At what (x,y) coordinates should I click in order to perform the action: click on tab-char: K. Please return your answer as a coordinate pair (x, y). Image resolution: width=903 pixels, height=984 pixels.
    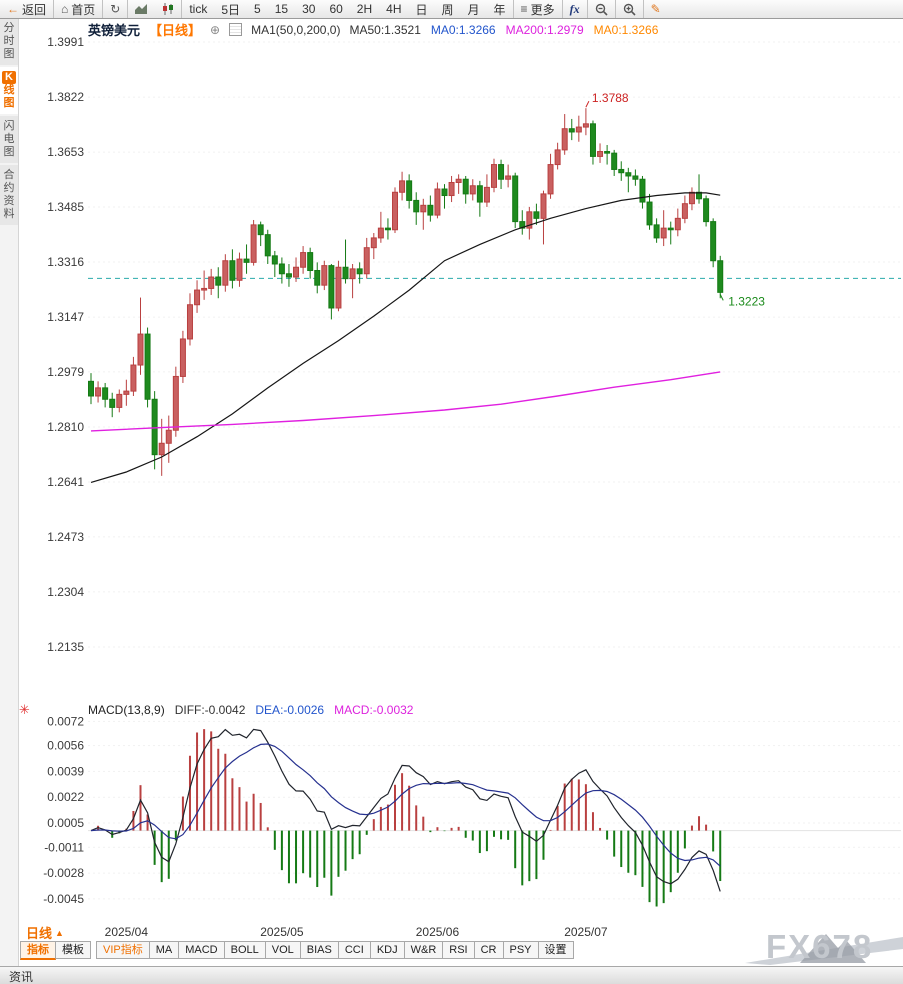
    Looking at the image, I should click on (9, 77).